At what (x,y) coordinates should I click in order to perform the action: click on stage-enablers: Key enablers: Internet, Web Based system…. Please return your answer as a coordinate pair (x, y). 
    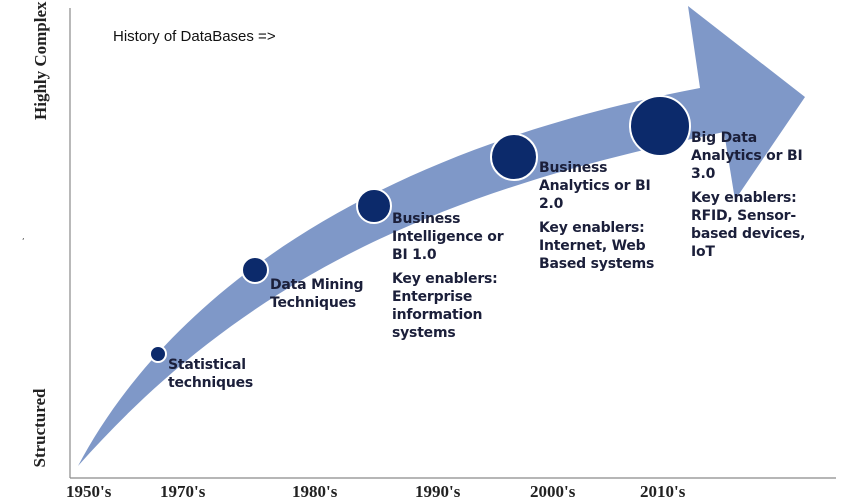
    Looking at the image, I should click on (597, 246).